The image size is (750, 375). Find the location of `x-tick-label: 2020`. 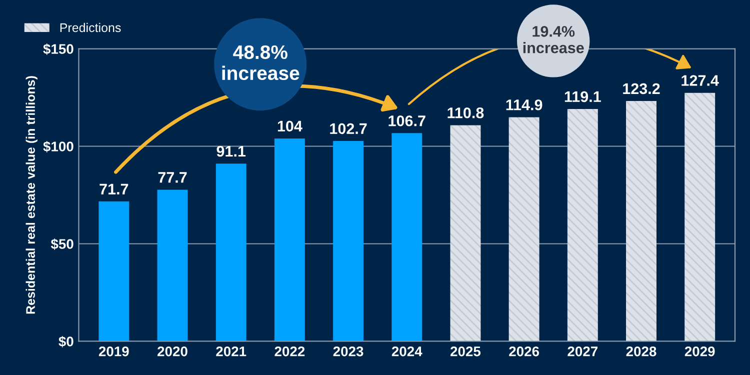

x-tick-label: 2020 is located at coordinates (173, 351).